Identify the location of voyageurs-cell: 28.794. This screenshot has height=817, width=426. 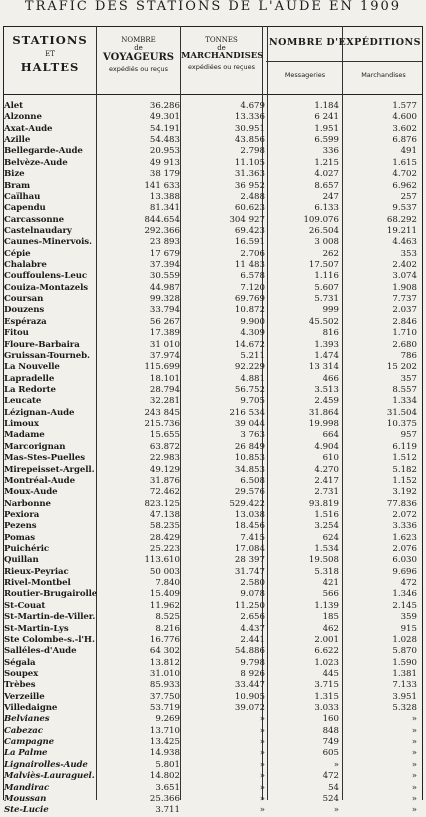
(164, 389).